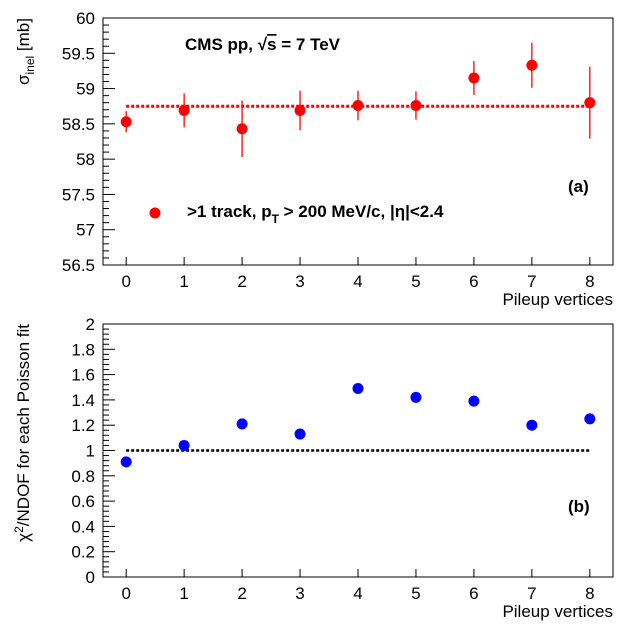 The height and width of the screenshot is (627, 627). What do you see at coordinates (78, 53) in the screenshot?
I see `y-tick-label: 59.5` at bounding box center [78, 53].